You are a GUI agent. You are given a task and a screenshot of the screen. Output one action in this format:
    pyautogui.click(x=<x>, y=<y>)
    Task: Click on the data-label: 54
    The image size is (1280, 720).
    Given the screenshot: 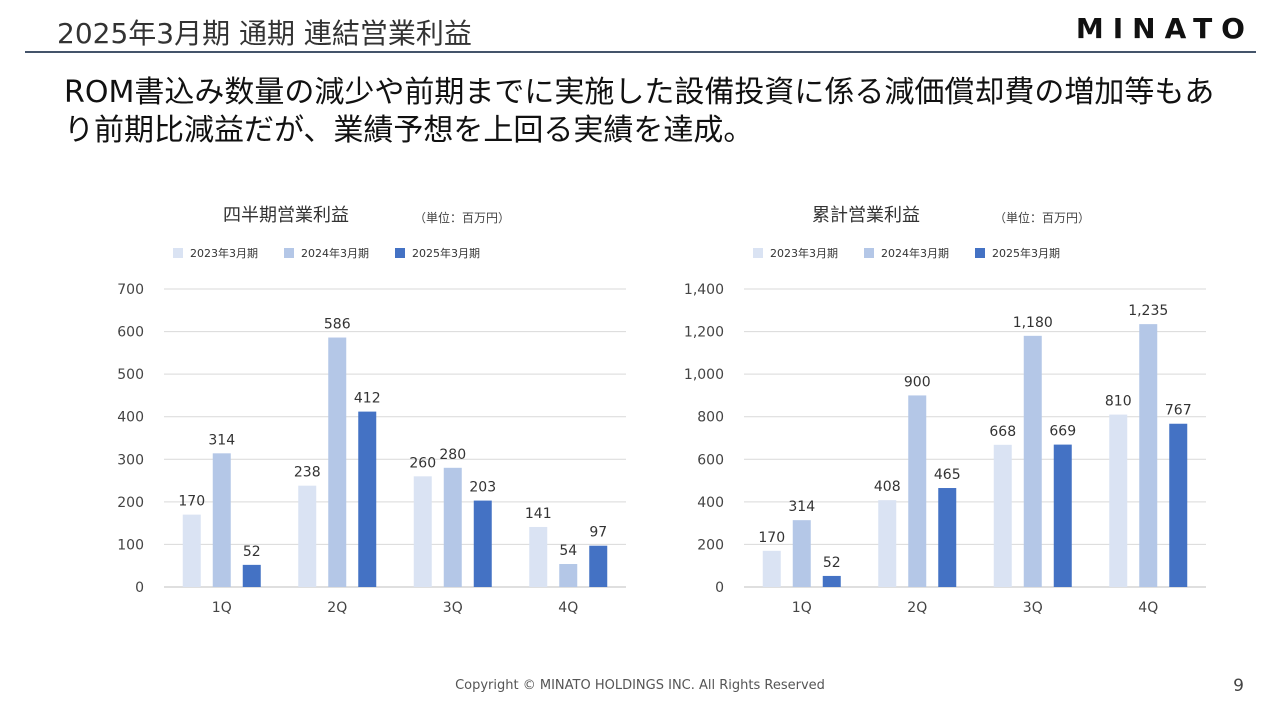 What is the action you would take?
    pyautogui.click(x=568, y=551)
    